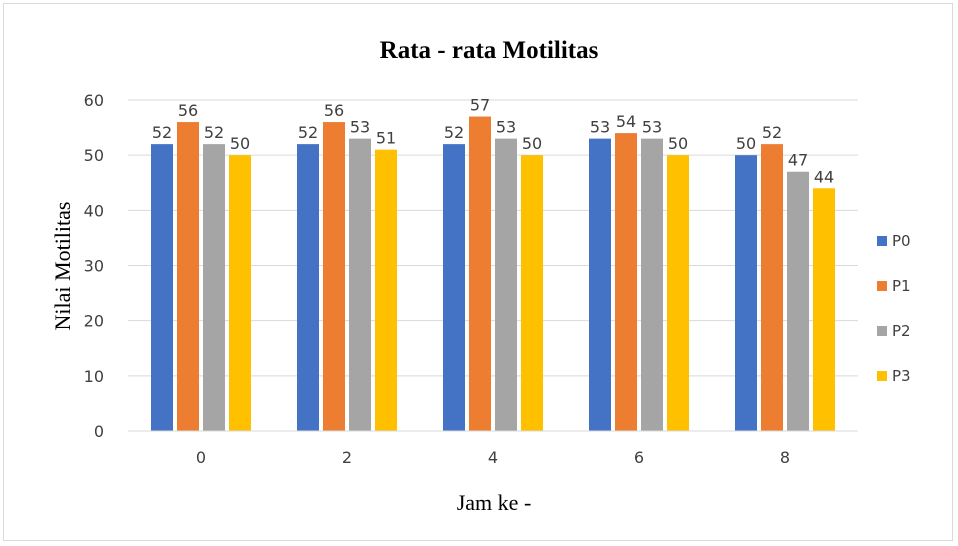 This screenshot has height=546, width=958. I want to click on x-tick-label: 8, so click(785, 457).